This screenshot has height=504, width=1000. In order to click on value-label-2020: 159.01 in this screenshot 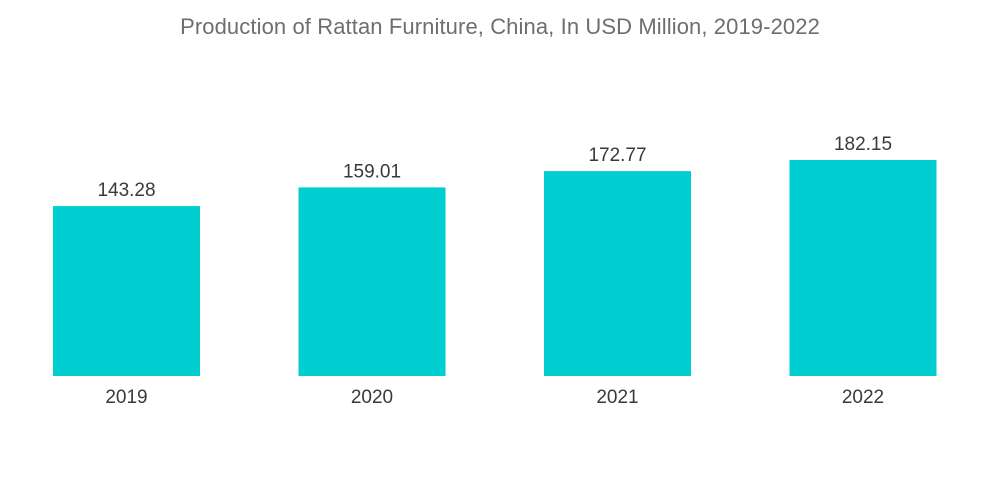, I will do `click(372, 171)`.